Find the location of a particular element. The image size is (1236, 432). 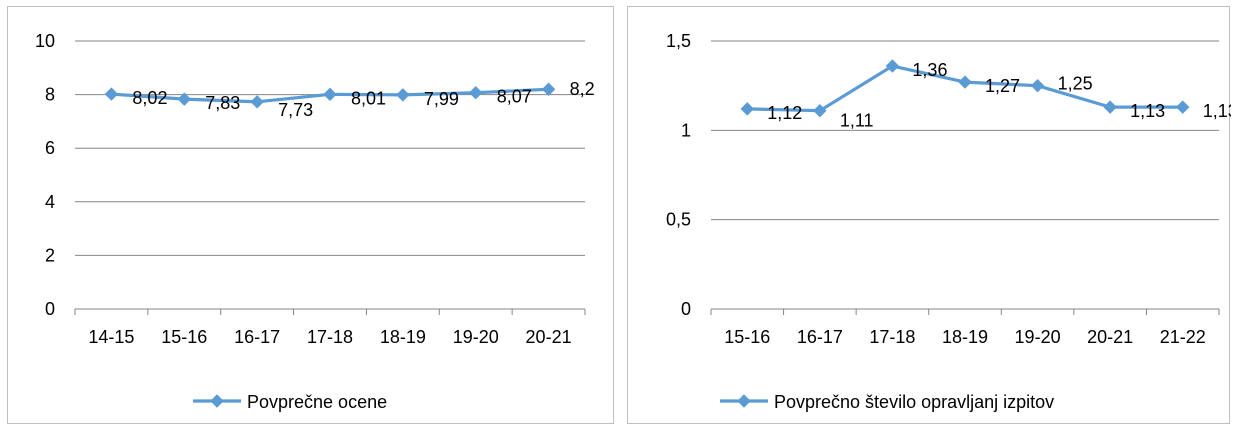

chart-0-y-tick-label: 2 is located at coordinates (50, 255).